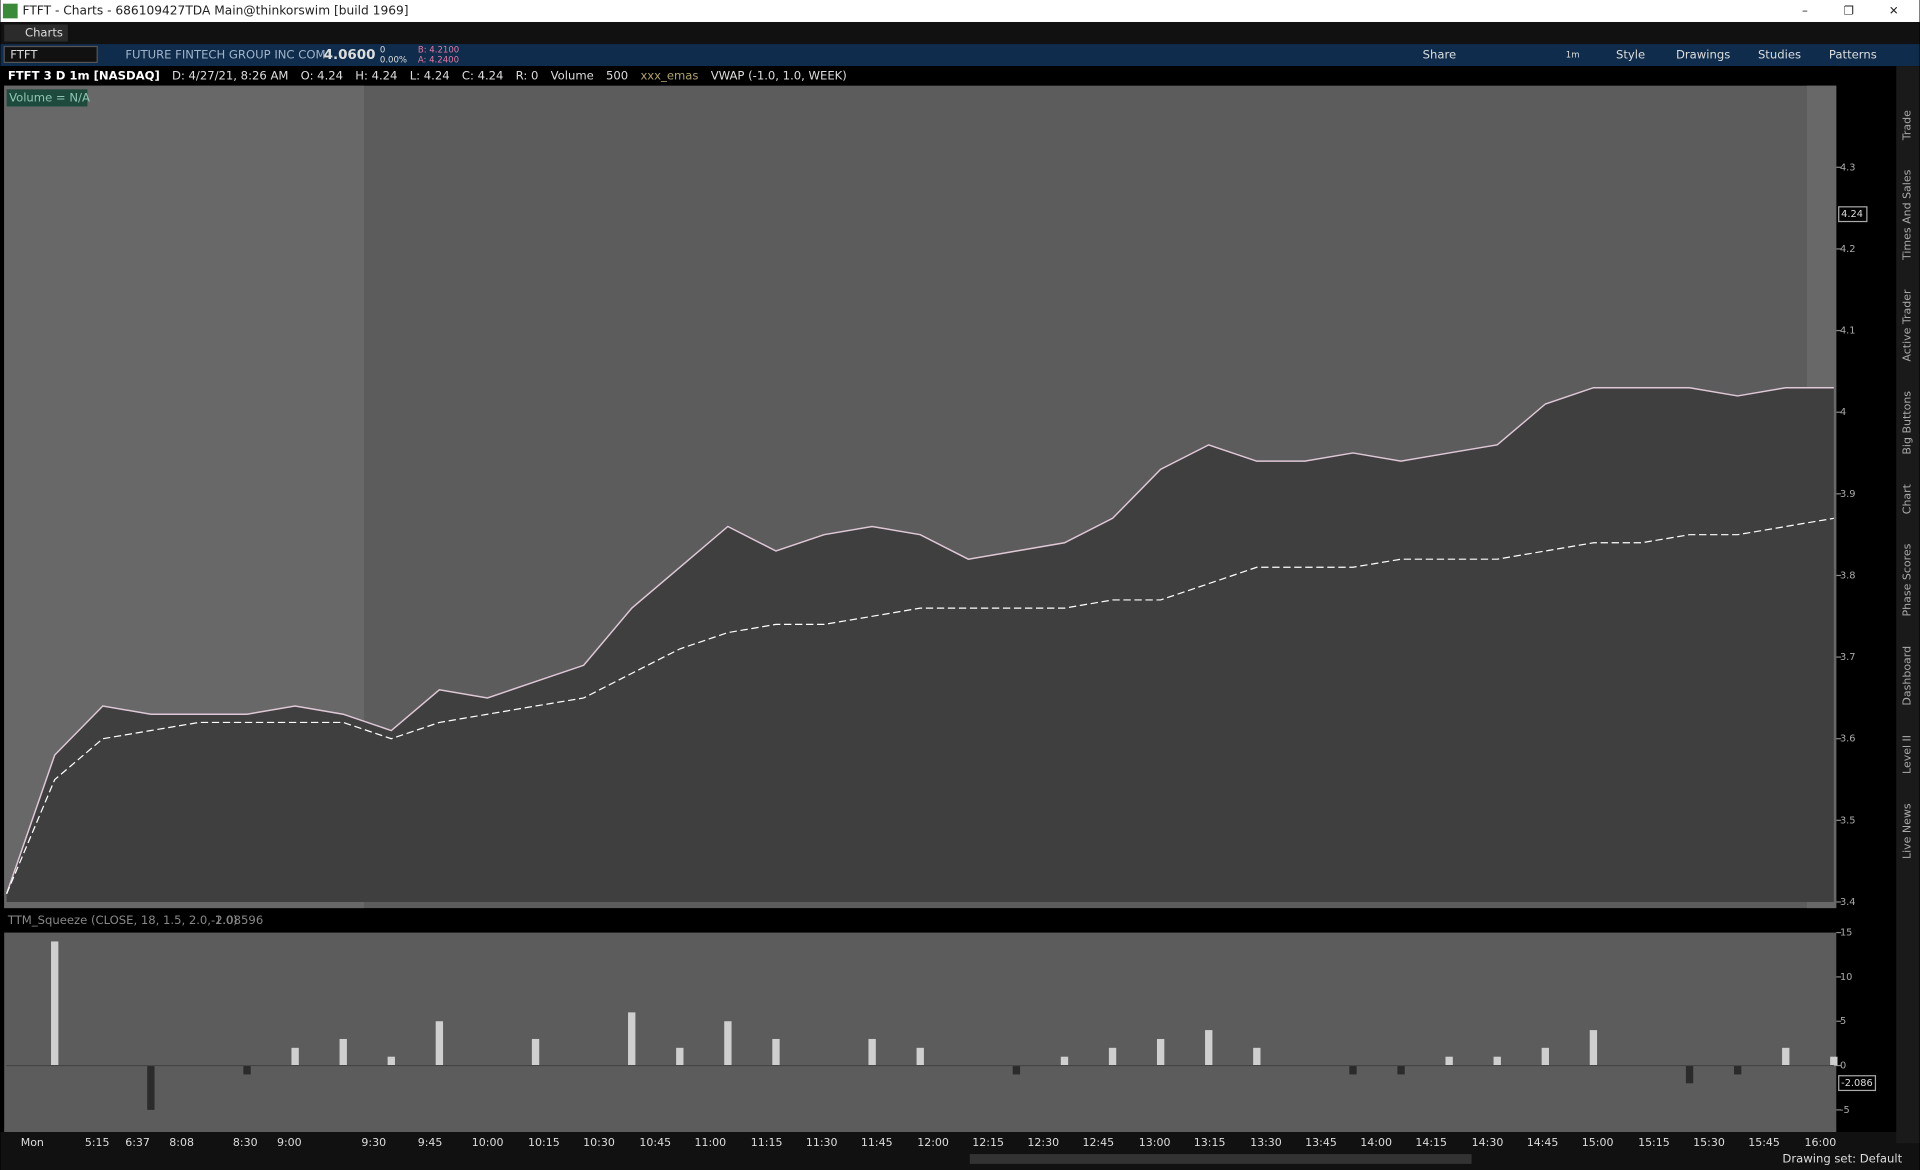  What do you see at coordinates (373, 1142) in the screenshot?
I see `x-tick-label: 9:30` at bounding box center [373, 1142].